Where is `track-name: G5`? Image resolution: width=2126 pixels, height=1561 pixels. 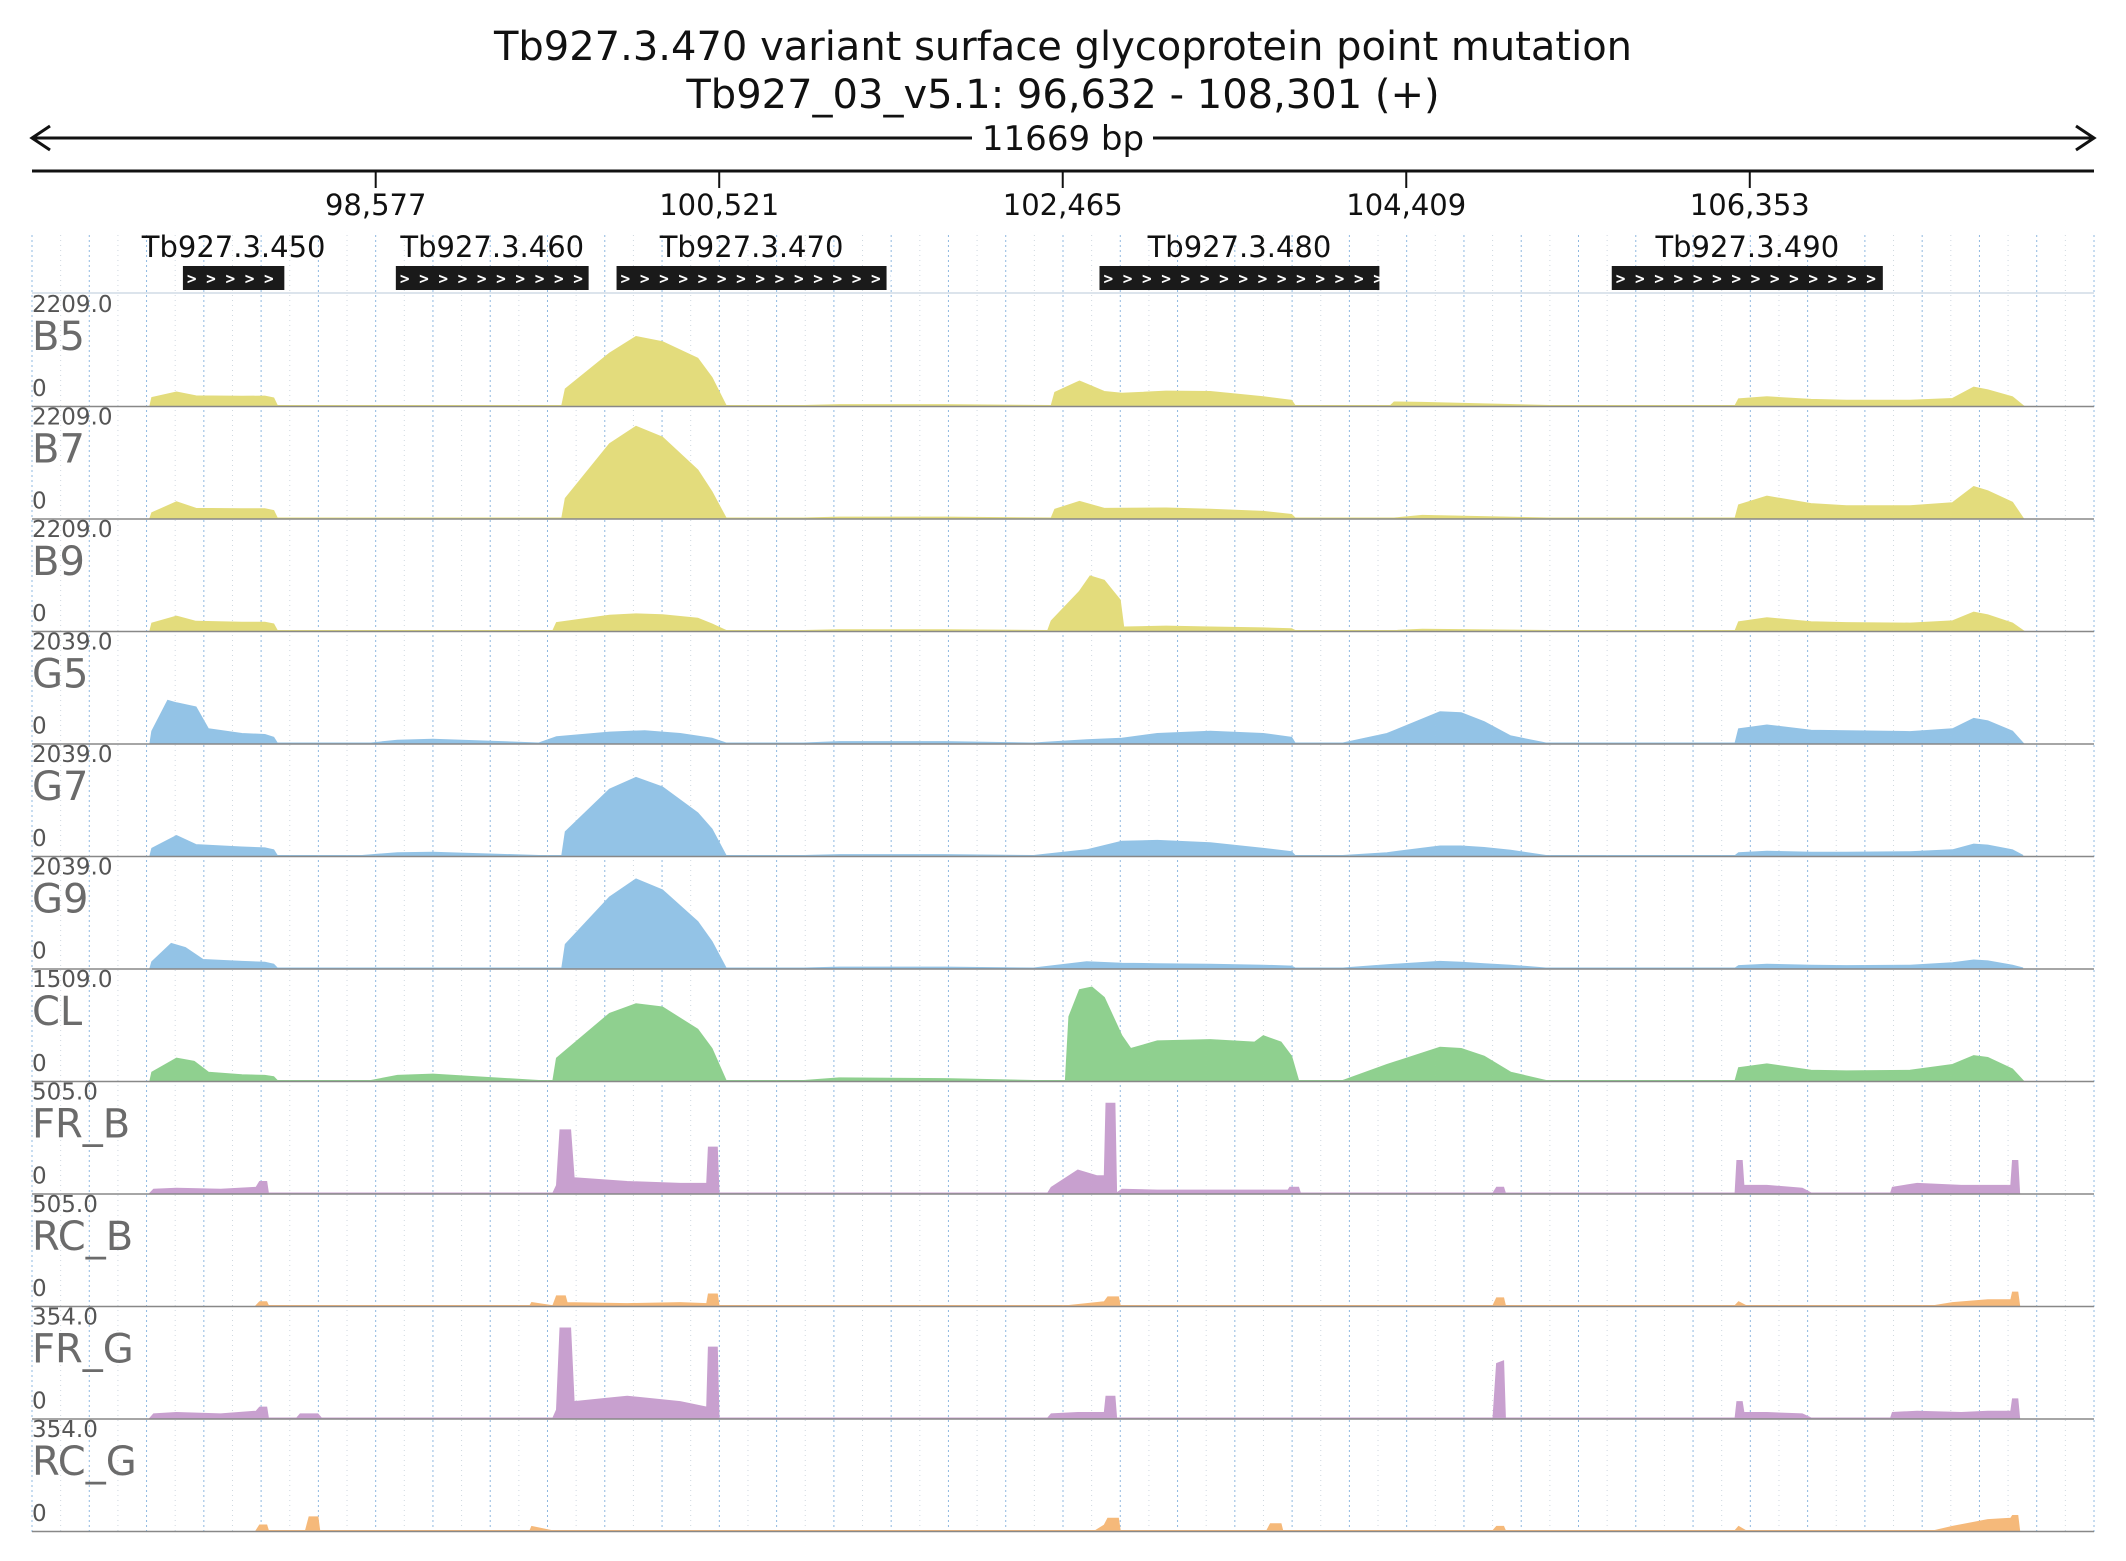 track-name: G5 is located at coordinates (60, 675).